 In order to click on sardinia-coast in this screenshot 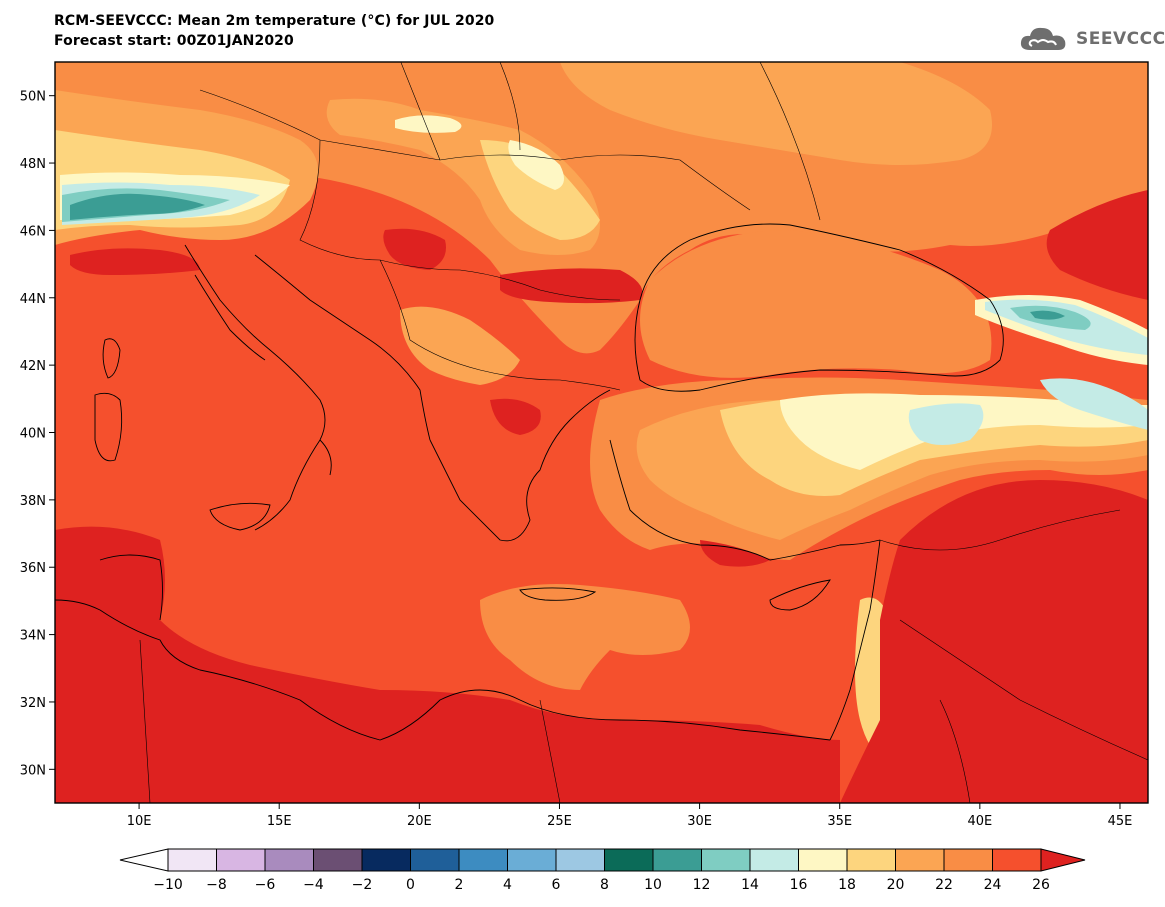, I will do `click(108, 427)`.